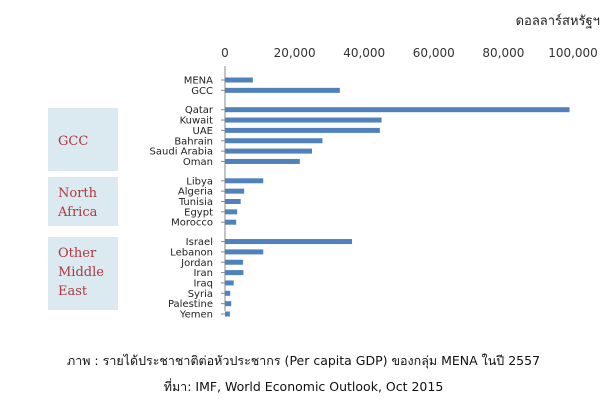 This screenshot has width=607, height=405. What do you see at coordinates (193, 141) in the screenshot?
I see `category-label: Bahrain` at bounding box center [193, 141].